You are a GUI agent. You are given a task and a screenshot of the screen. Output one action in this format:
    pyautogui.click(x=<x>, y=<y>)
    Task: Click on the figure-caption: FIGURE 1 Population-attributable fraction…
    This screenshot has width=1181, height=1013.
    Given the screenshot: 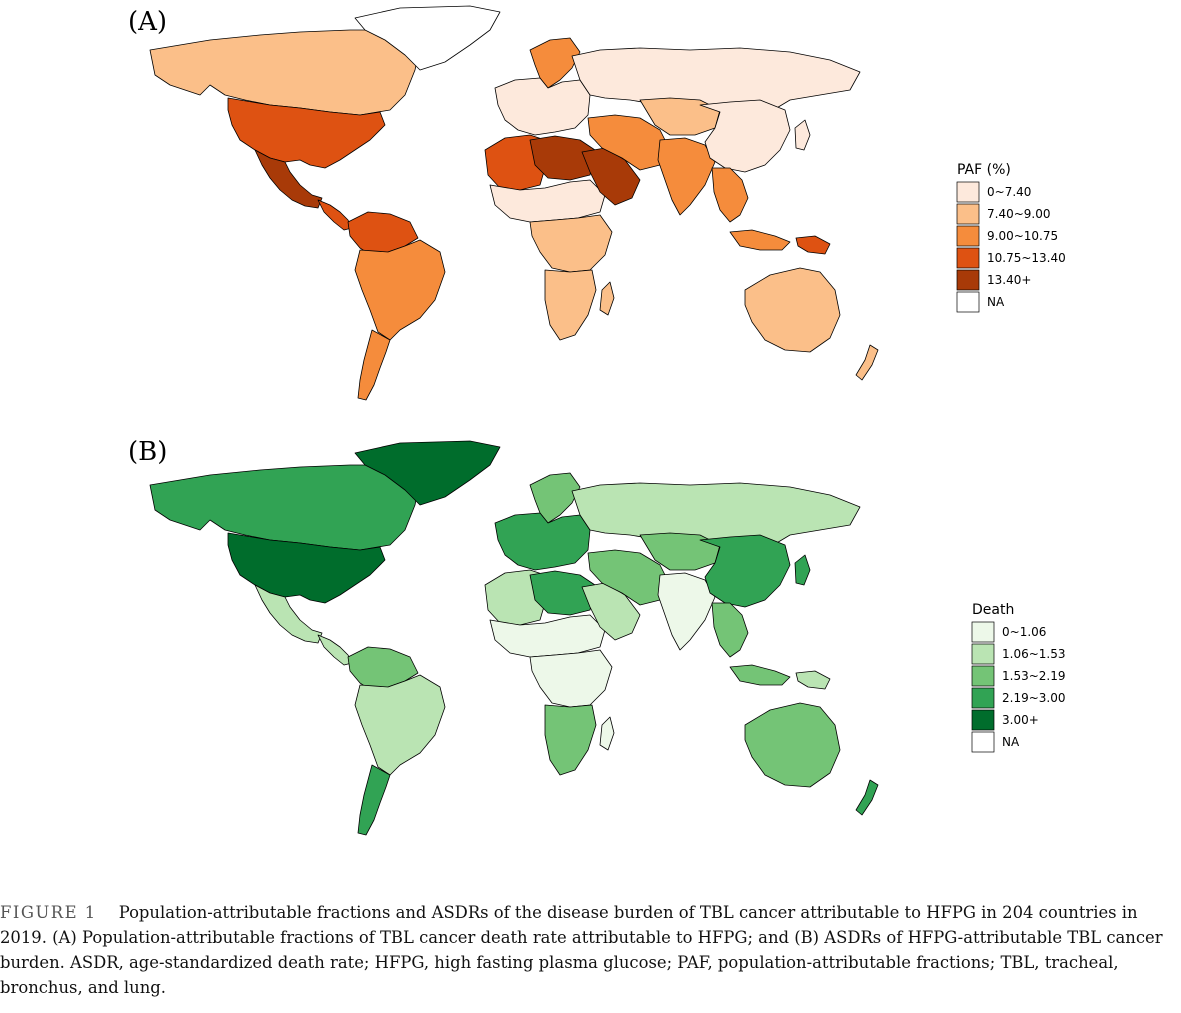 What is the action you would take?
    pyautogui.click(x=588, y=950)
    